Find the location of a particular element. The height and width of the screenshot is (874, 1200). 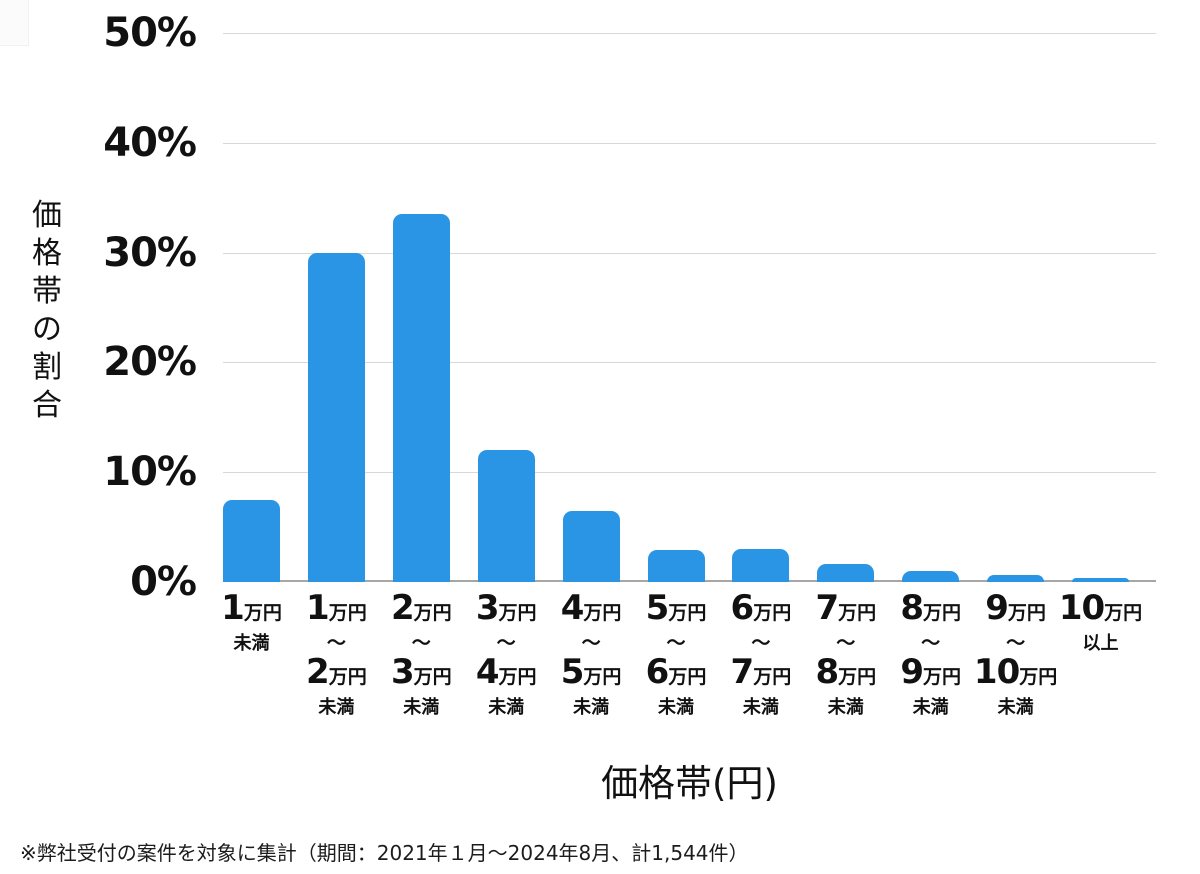

y-tick-label-40: 40% is located at coordinates (150, 142).